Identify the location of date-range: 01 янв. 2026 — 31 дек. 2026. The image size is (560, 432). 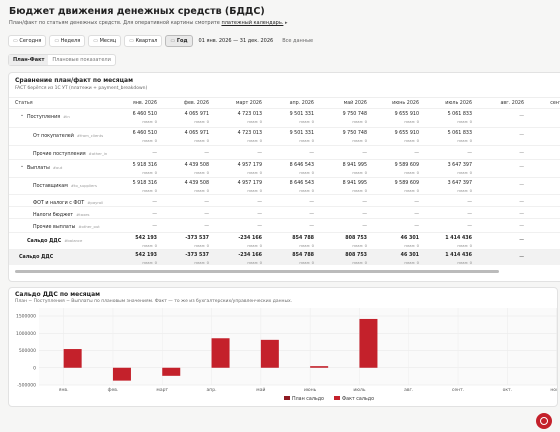
(236, 40).